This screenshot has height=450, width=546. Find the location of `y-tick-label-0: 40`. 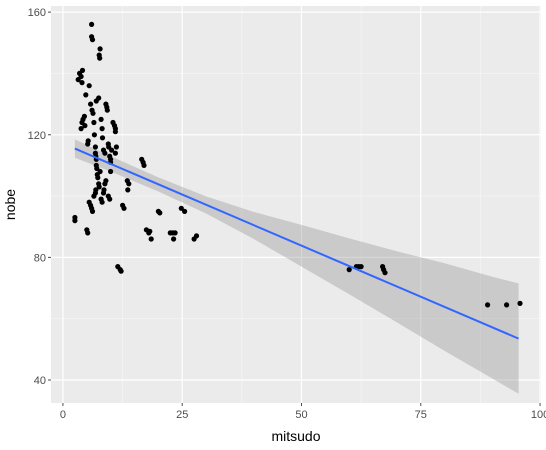

y-tick-label-0: 40 is located at coordinates (40, 381).